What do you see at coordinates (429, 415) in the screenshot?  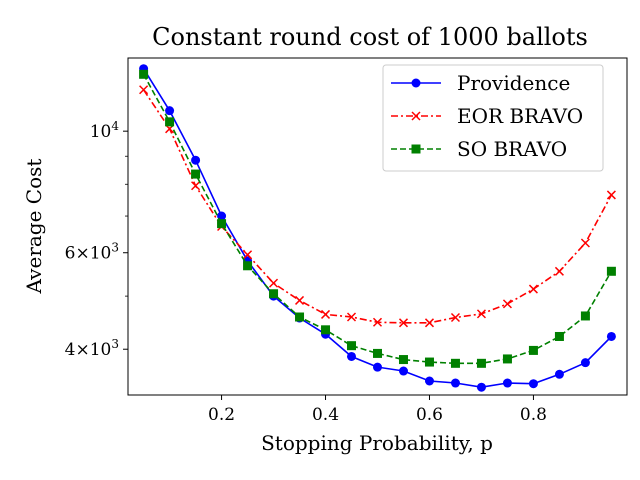 I see `x-tick-label: 0.6` at bounding box center [429, 415].